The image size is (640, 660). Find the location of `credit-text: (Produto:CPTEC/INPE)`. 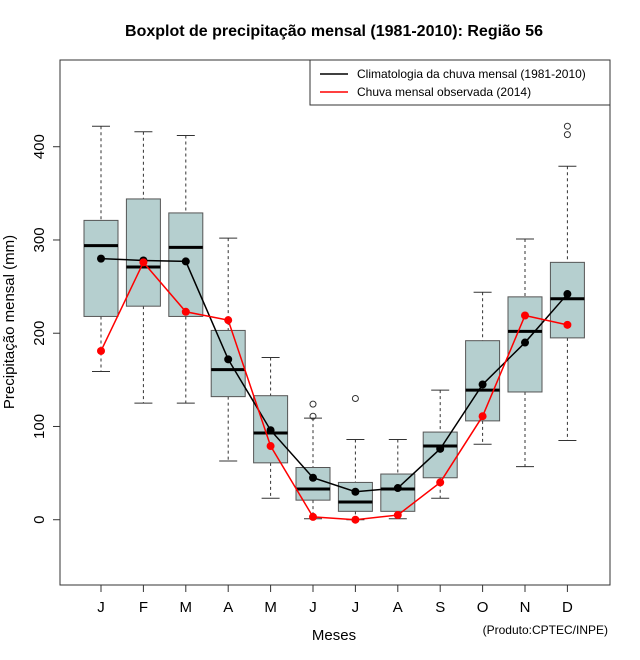

credit-text: (Produto:CPTEC/INPE) is located at coordinates (545, 630).